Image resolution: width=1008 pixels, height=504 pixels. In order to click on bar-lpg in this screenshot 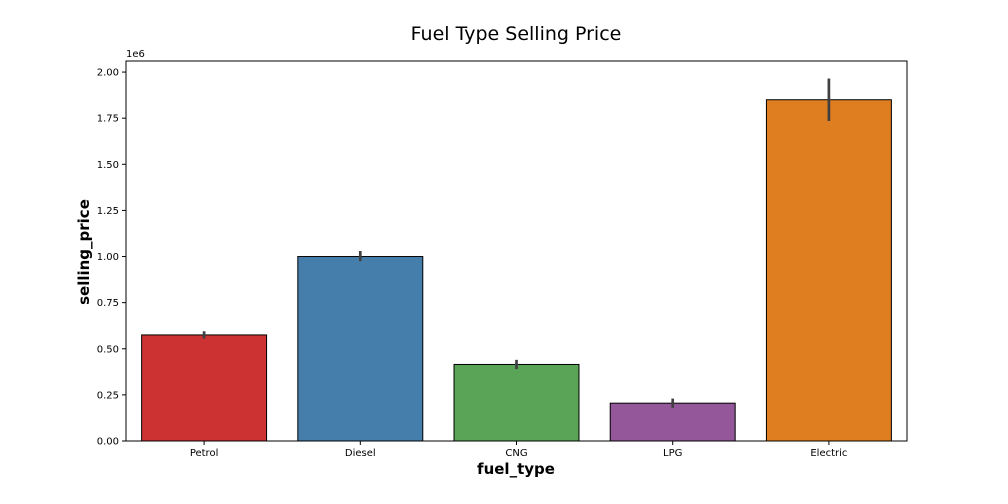, I will do `click(672, 422)`.